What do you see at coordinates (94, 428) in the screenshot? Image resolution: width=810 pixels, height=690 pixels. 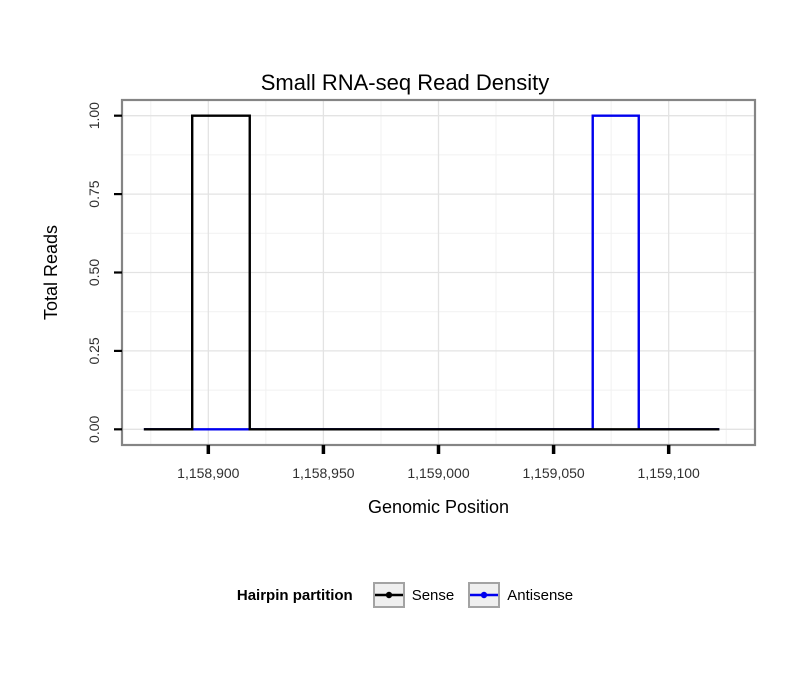 I see `y-tick-label: 0.00` at bounding box center [94, 428].